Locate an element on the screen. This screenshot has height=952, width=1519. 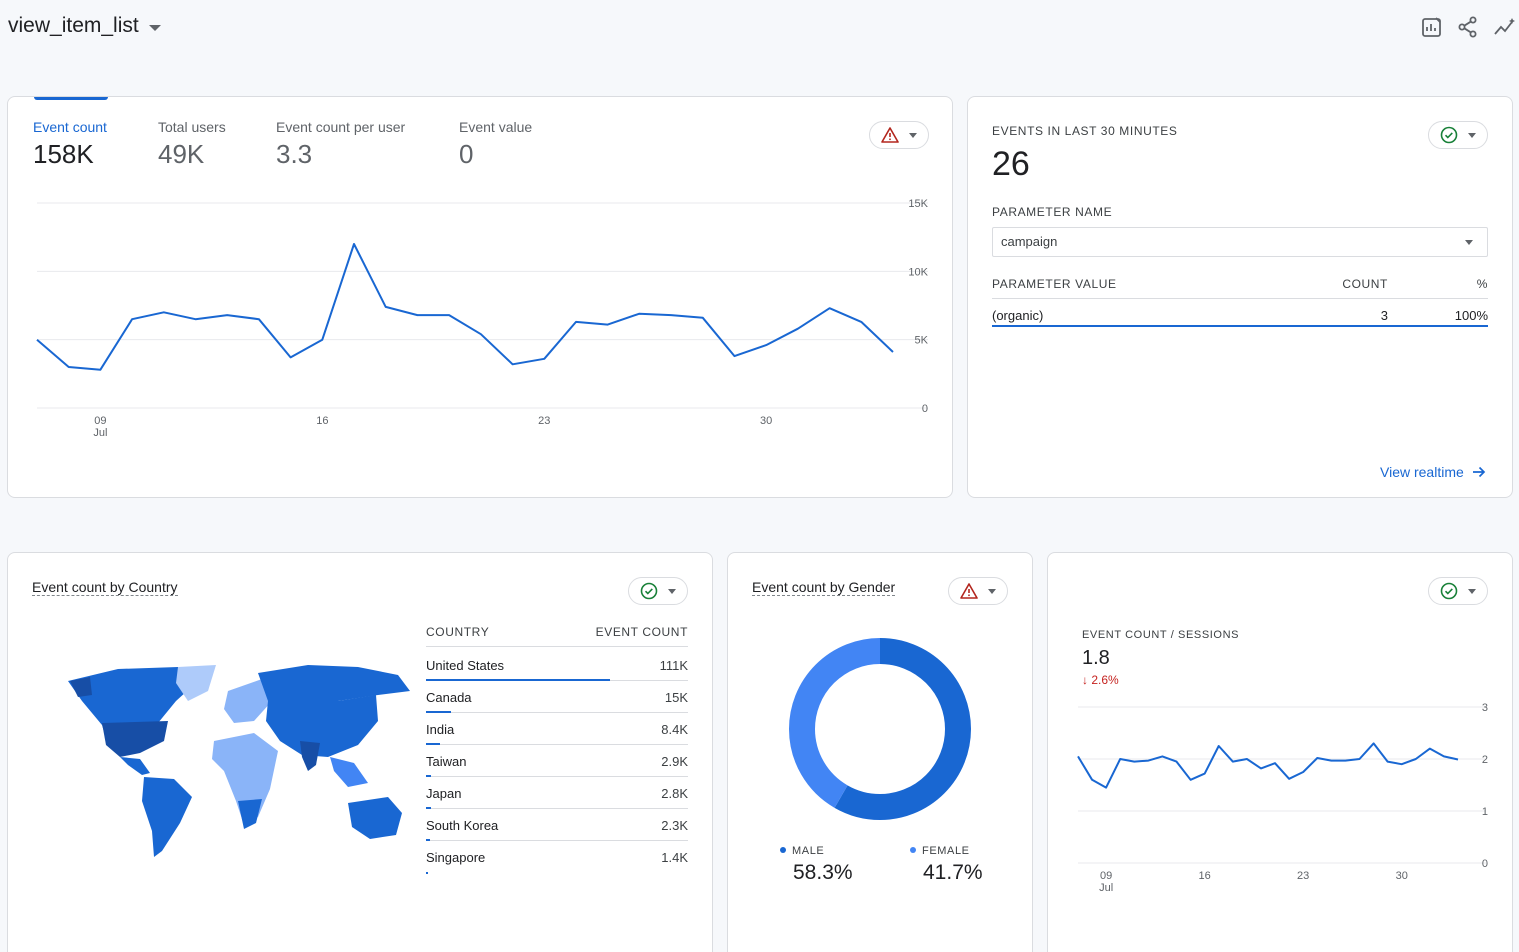
world-map is located at coordinates (248, 761).